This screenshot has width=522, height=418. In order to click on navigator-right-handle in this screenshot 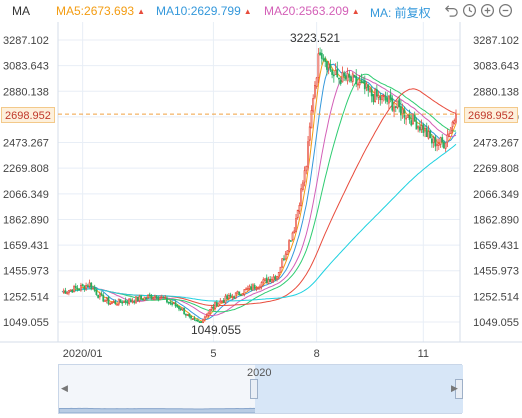, I will do `click(459, 389)`.